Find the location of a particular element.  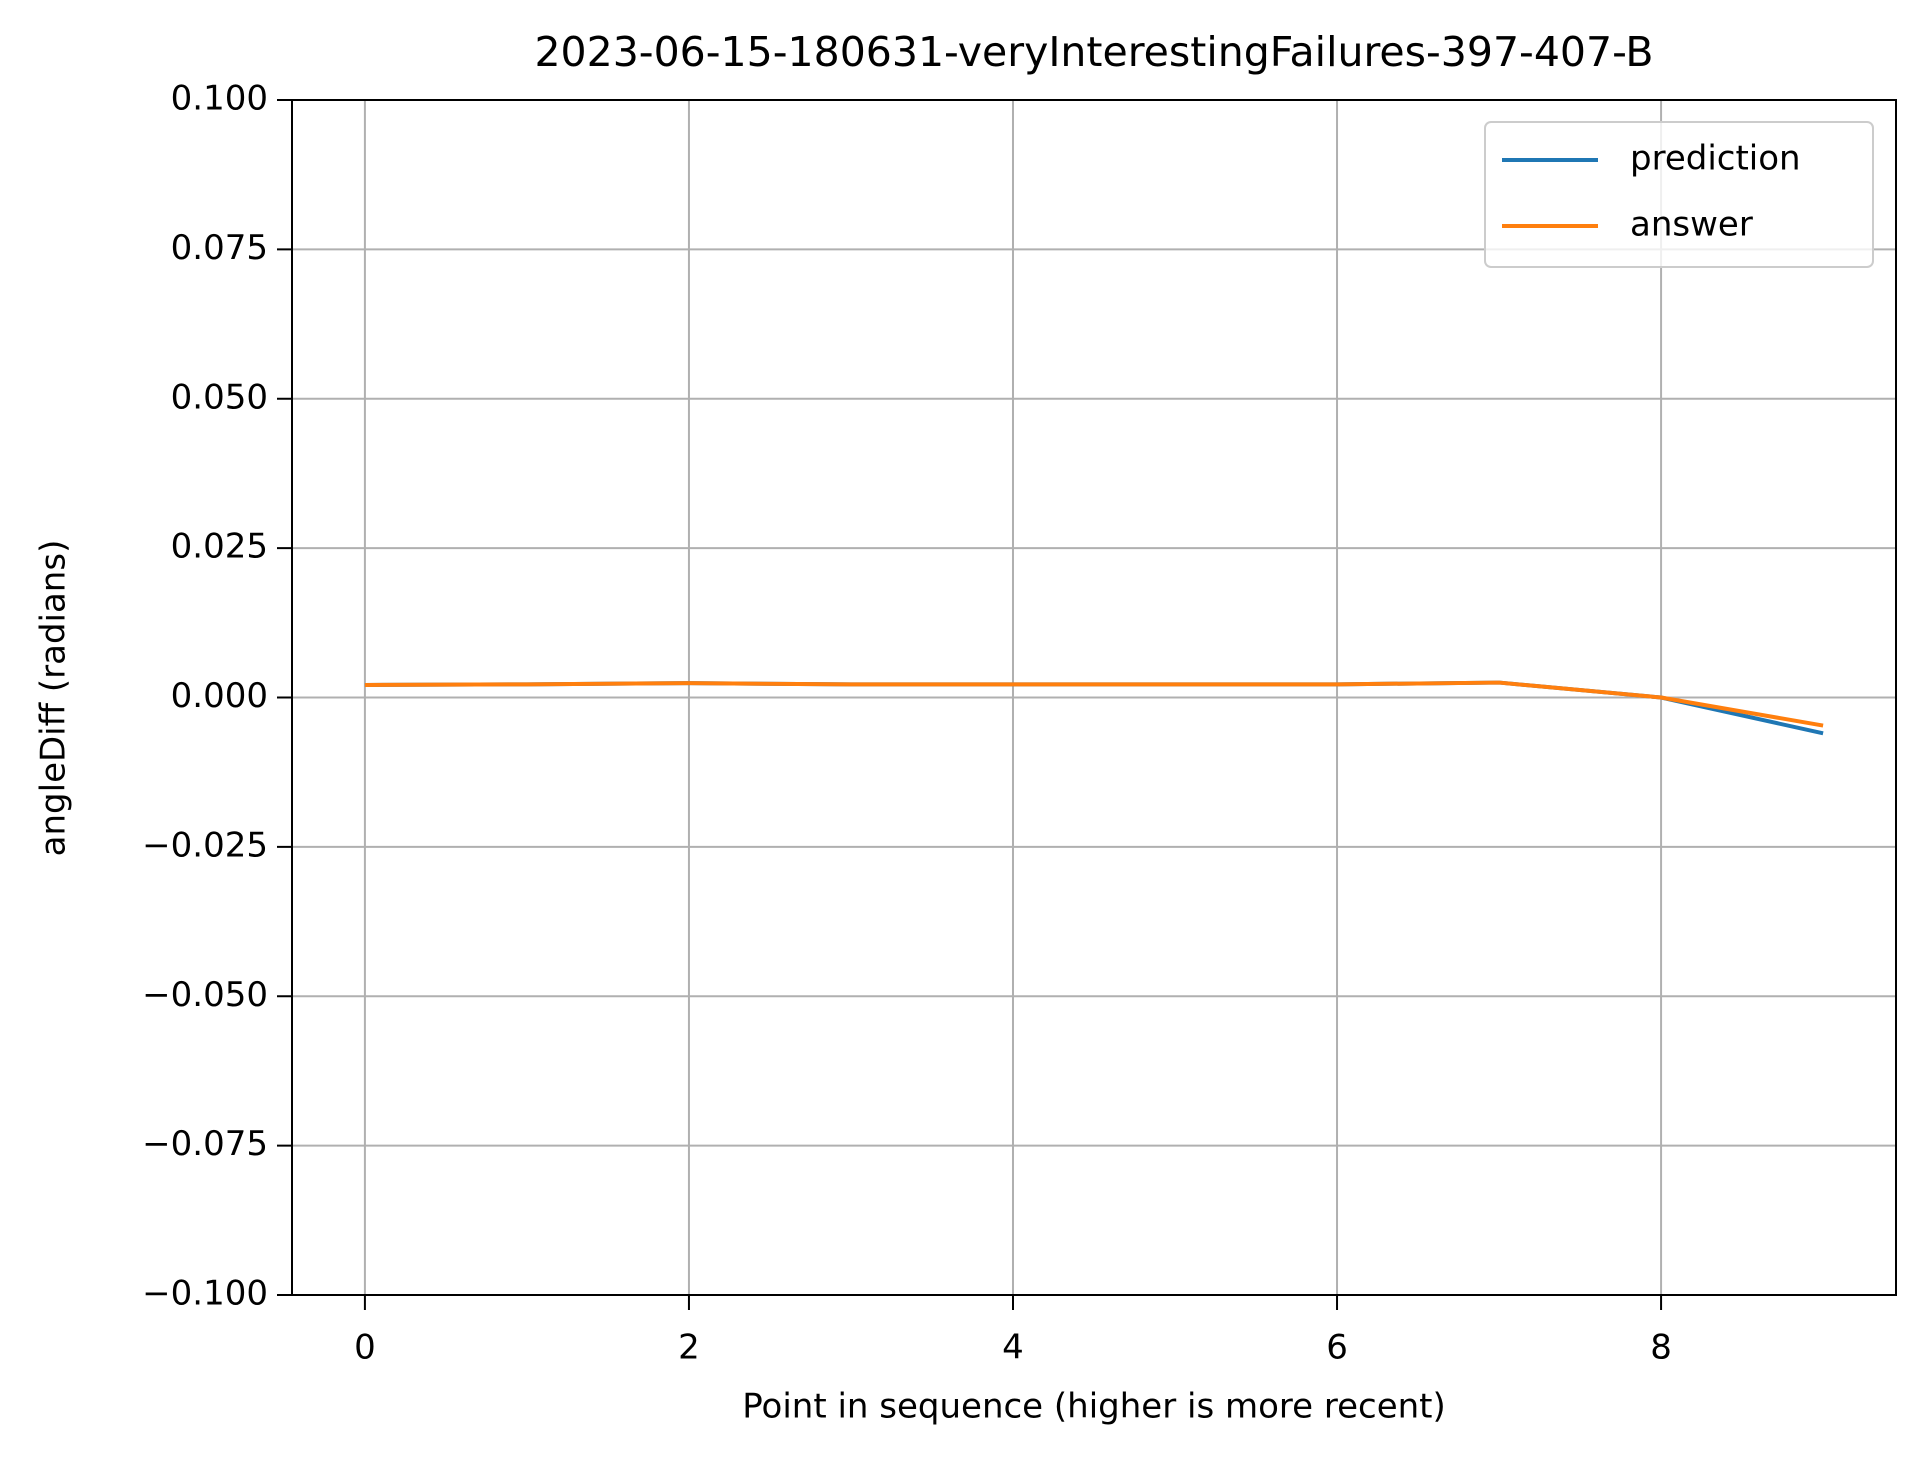

x-tick-label: 4 is located at coordinates (1013, 1348).